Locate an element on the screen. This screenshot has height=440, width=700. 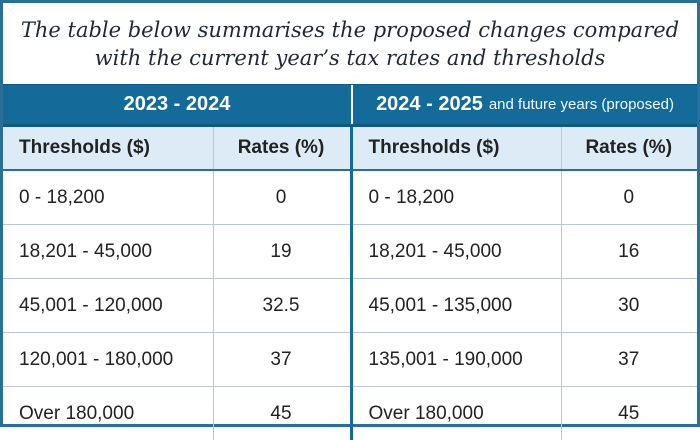
proposed-threshold-cell: 135,001 - 190,000 is located at coordinates (456, 360).